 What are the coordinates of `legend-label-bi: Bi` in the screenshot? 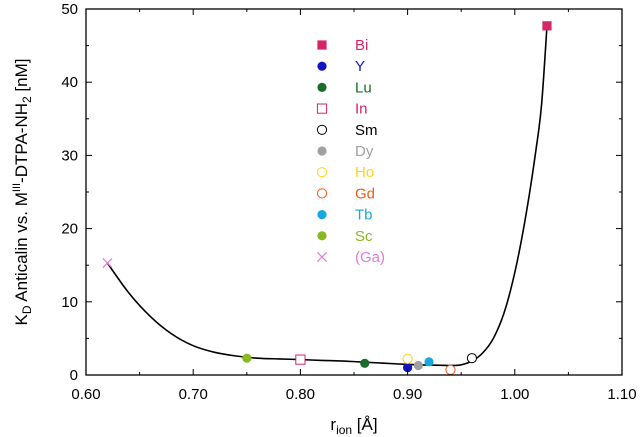 It's located at (361, 45).